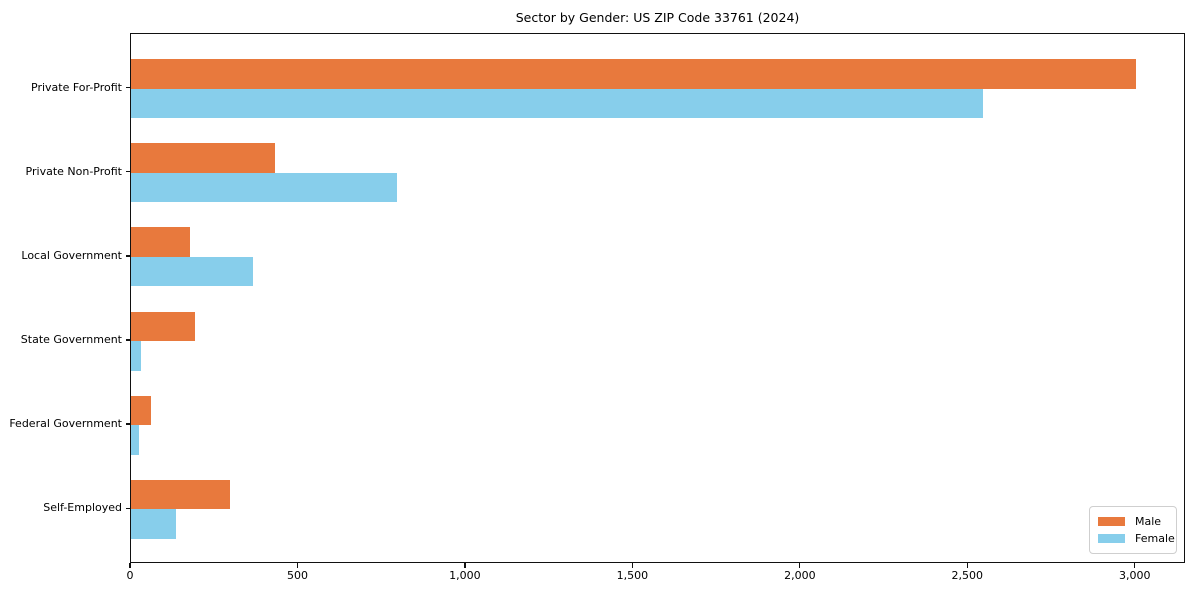  What do you see at coordinates (465, 575) in the screenshot?
I see `x-axis-tick-label: 1,000` at bounding box center [465, 575].